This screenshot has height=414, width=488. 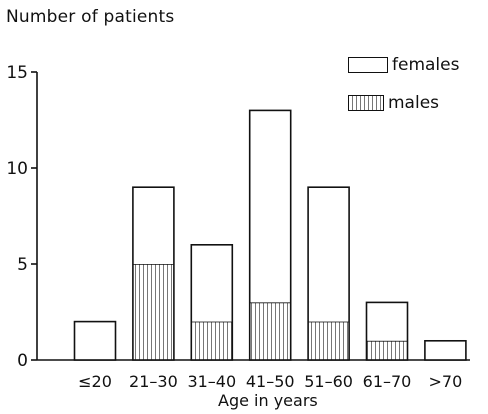 What do you see at coordinates (387, 381) in the screenshot?
I see `x-tick-label-6: 61–70` at bounding box center [387, 381].